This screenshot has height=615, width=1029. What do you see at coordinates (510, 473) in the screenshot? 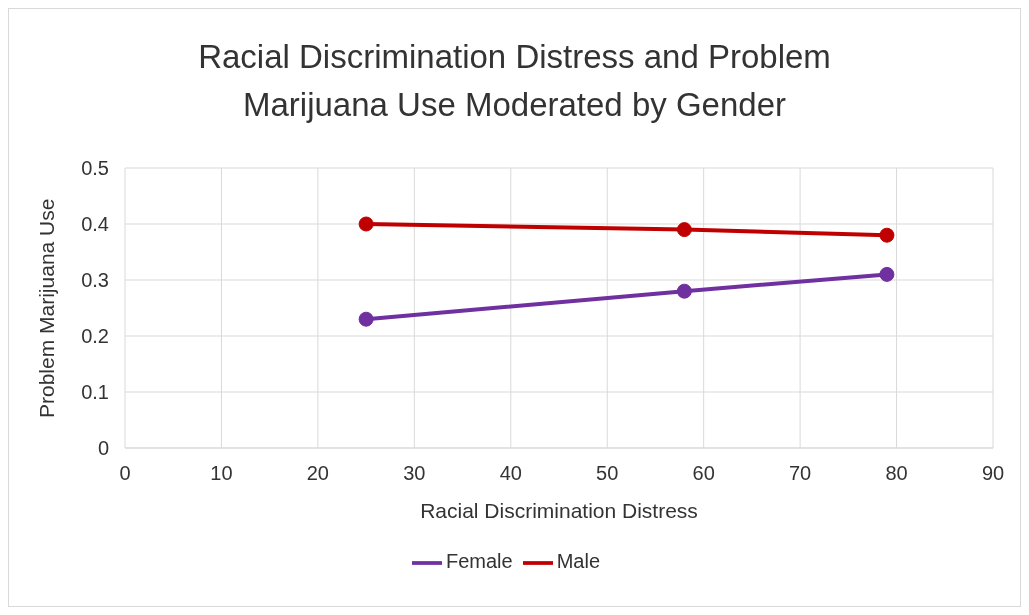
I see `x-tick-label: 40` at bounding box center [510, 473].